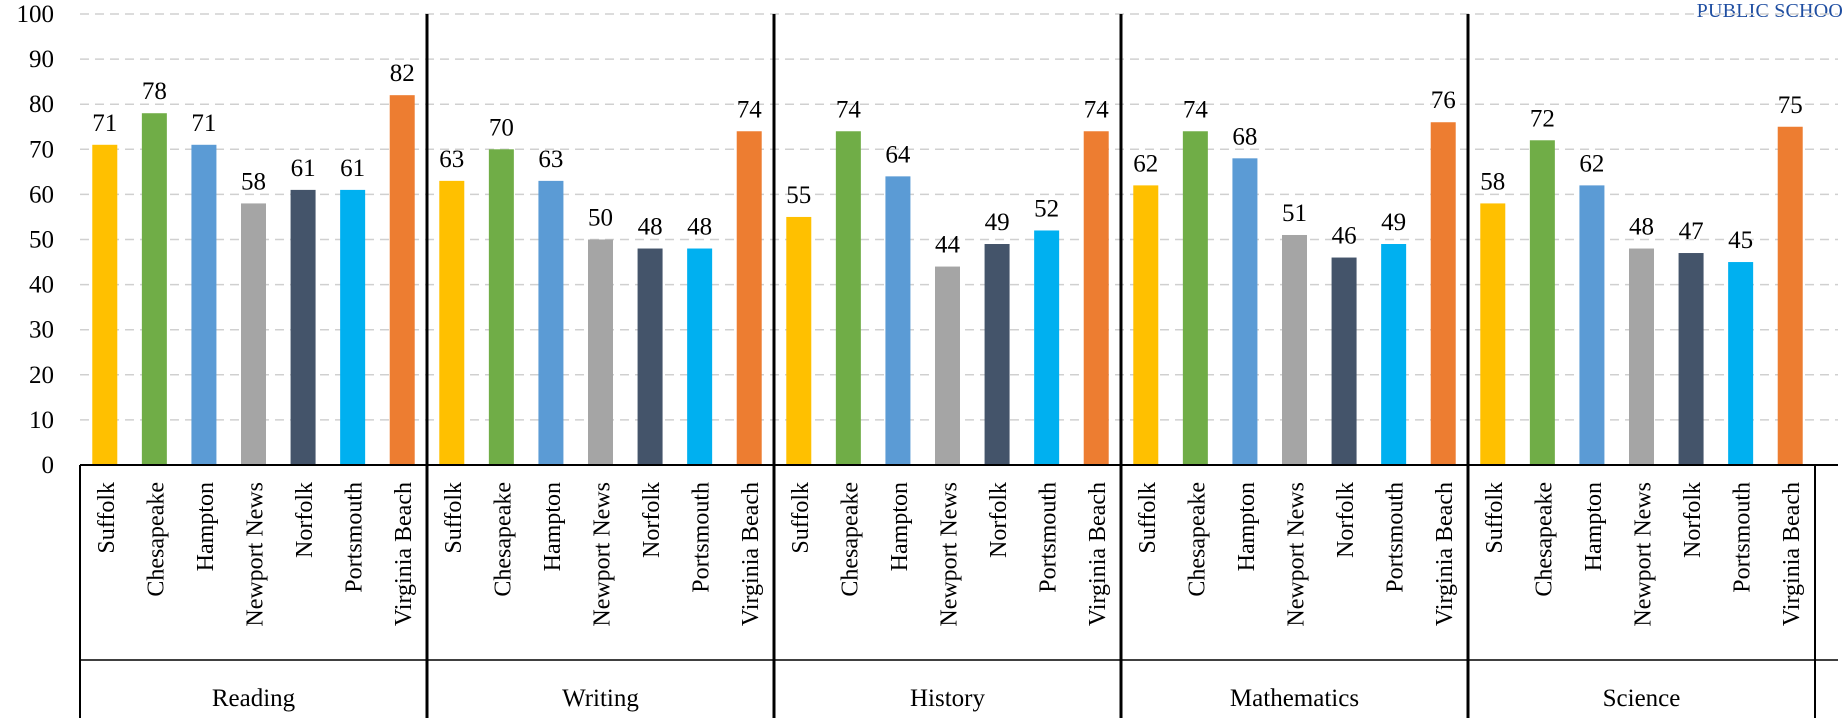 This screenshot has width=1845, height=724. What do you see at coordinates (600, 218) in the screenshot?
I see `data-label: 50` at bounding box center [600, 218].